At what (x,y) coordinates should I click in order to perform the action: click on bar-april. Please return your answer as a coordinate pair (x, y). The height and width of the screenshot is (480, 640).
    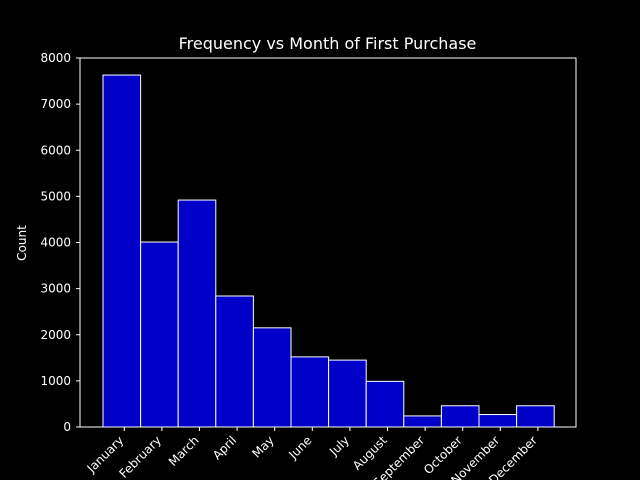
    Looking at the image, I should click on (235, 361).